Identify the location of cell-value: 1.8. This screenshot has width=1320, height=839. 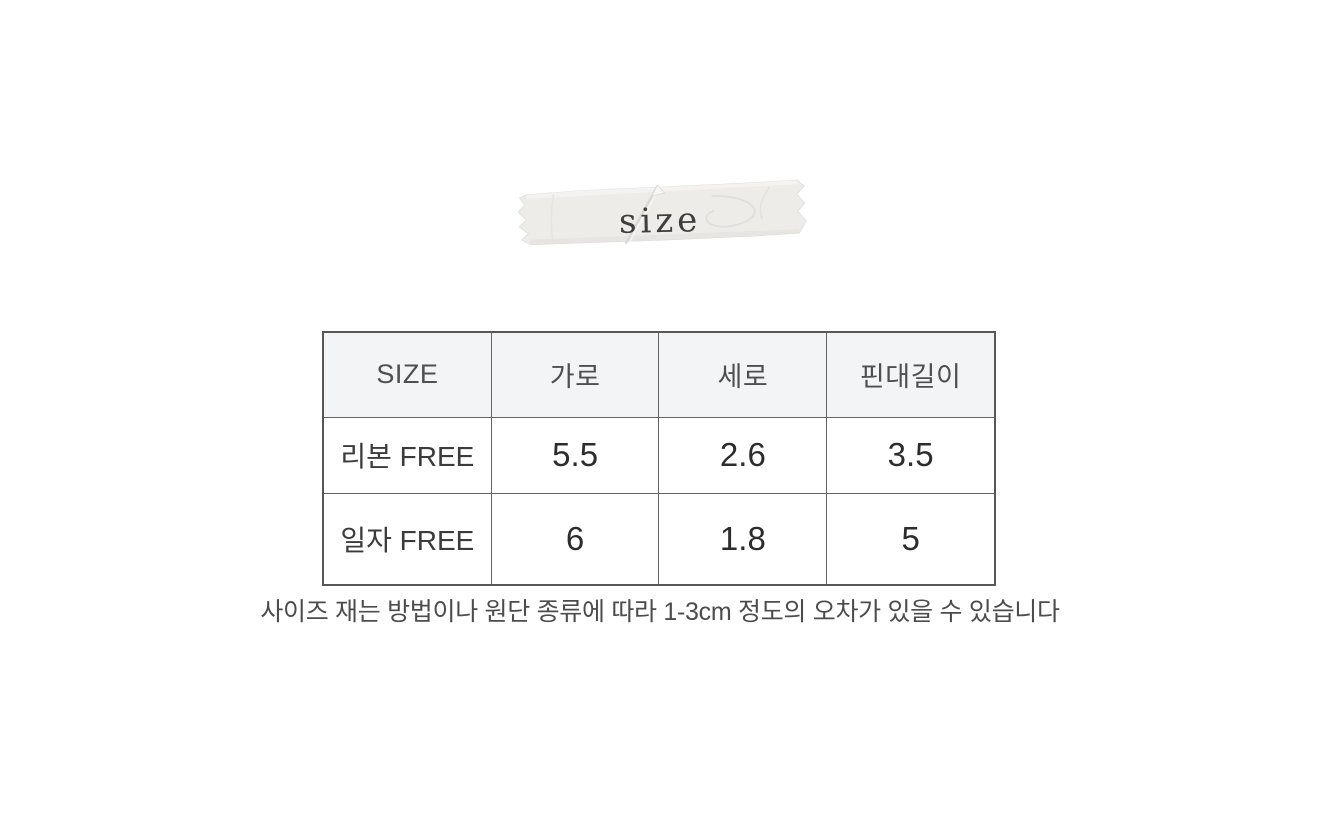
(743, 539).